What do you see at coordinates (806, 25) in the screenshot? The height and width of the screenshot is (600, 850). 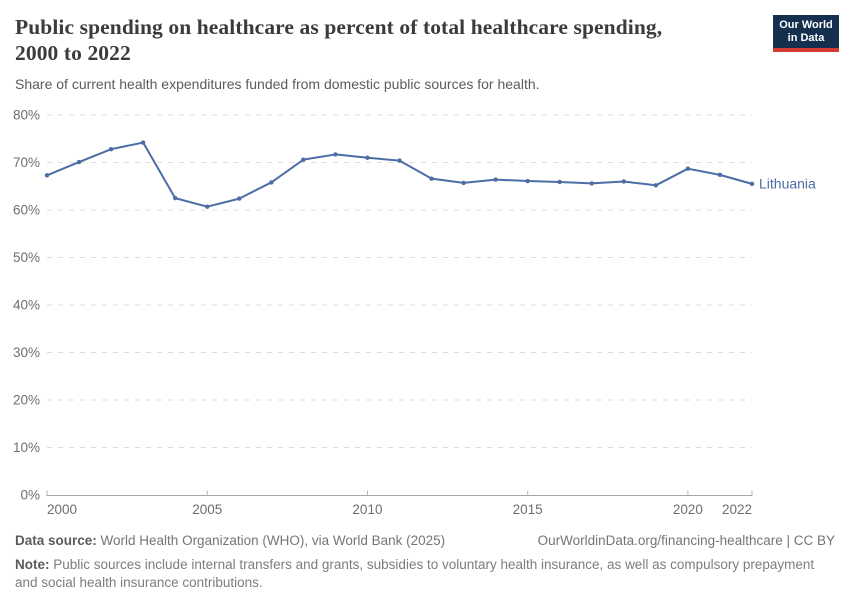 I see `owid-logo-line1: Our World` at bounding box center [806, 25].